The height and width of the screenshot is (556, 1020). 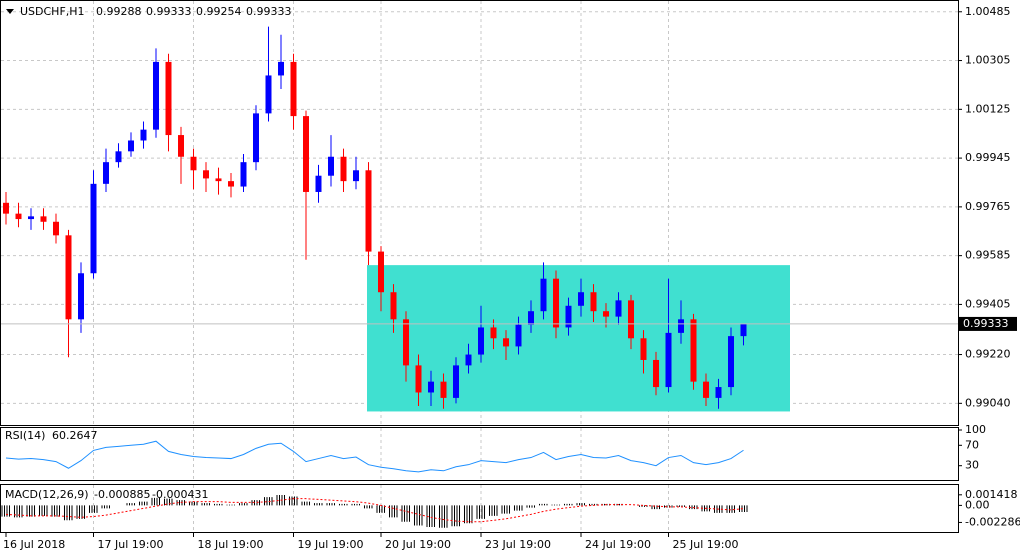 I want to click on y-tick-label: 0.99040, so click(x=988, y=402).